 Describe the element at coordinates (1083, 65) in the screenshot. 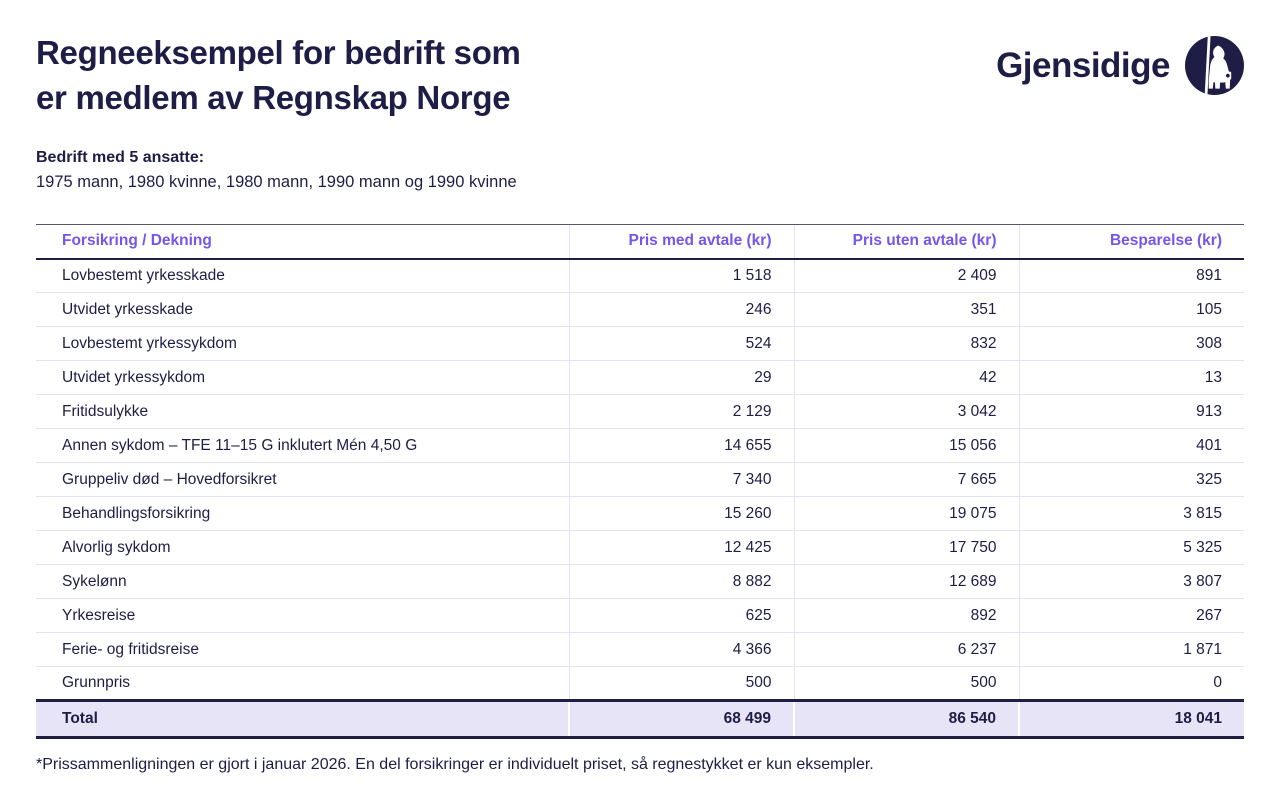

I see `gjensidige-wordmark: Gjensidige` at that location.